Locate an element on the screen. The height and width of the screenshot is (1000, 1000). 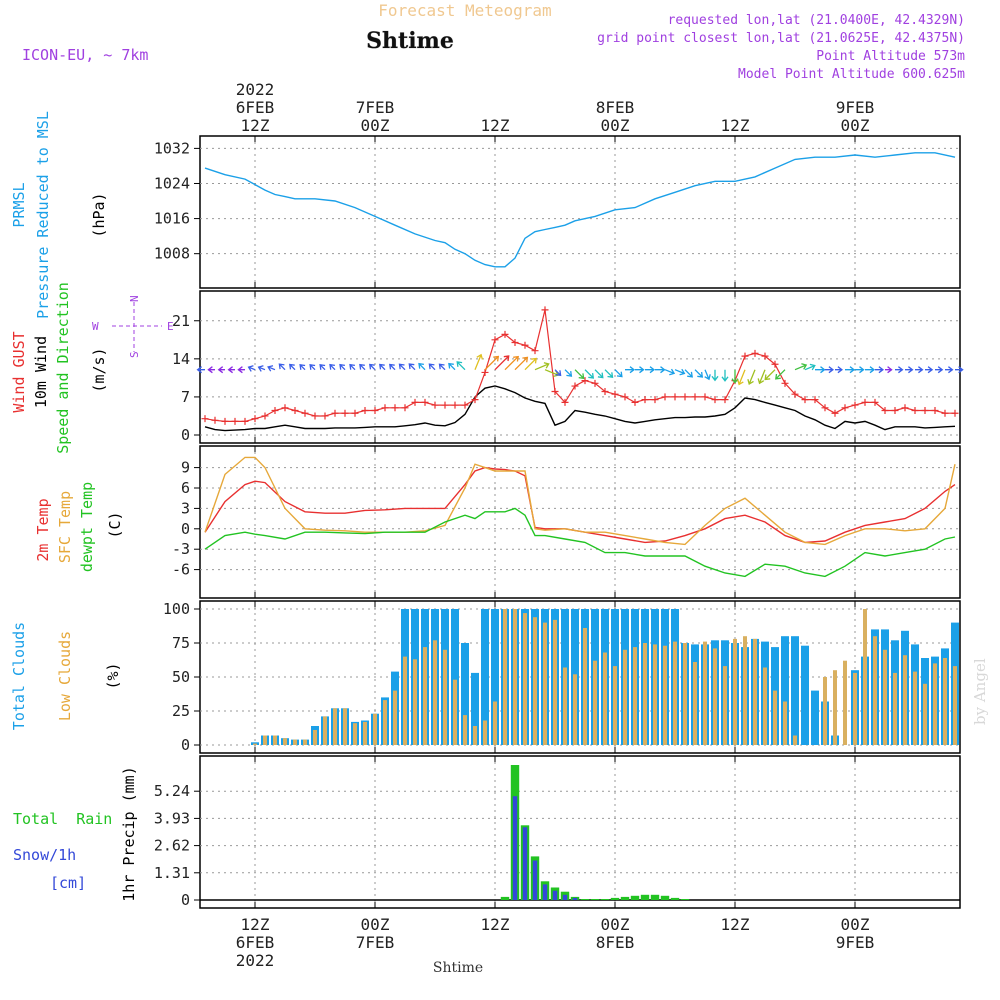
series-line-10m-wind is located at coordinates (580, 408).